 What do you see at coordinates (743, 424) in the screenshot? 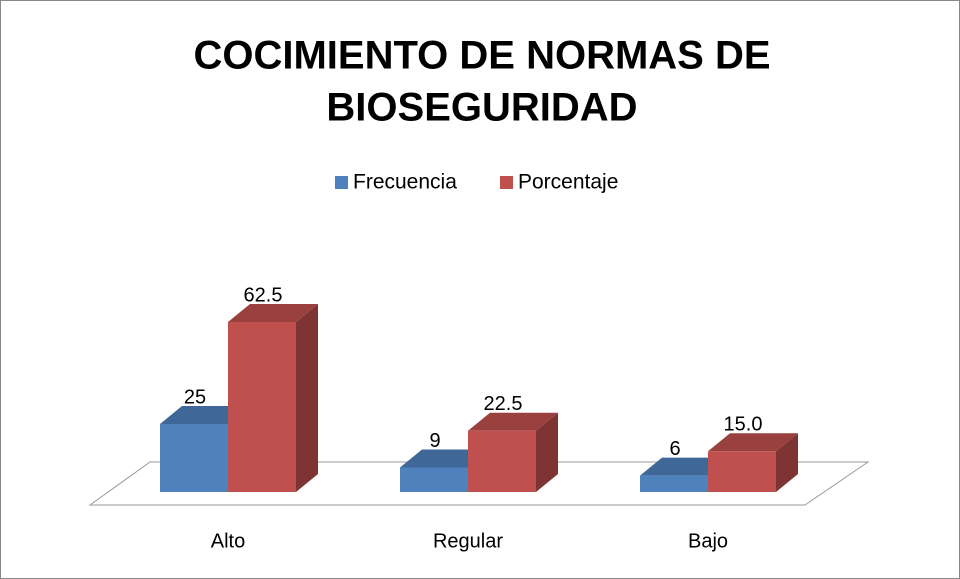
I see `data-label: 15.0` at bounding box center [743, 424].